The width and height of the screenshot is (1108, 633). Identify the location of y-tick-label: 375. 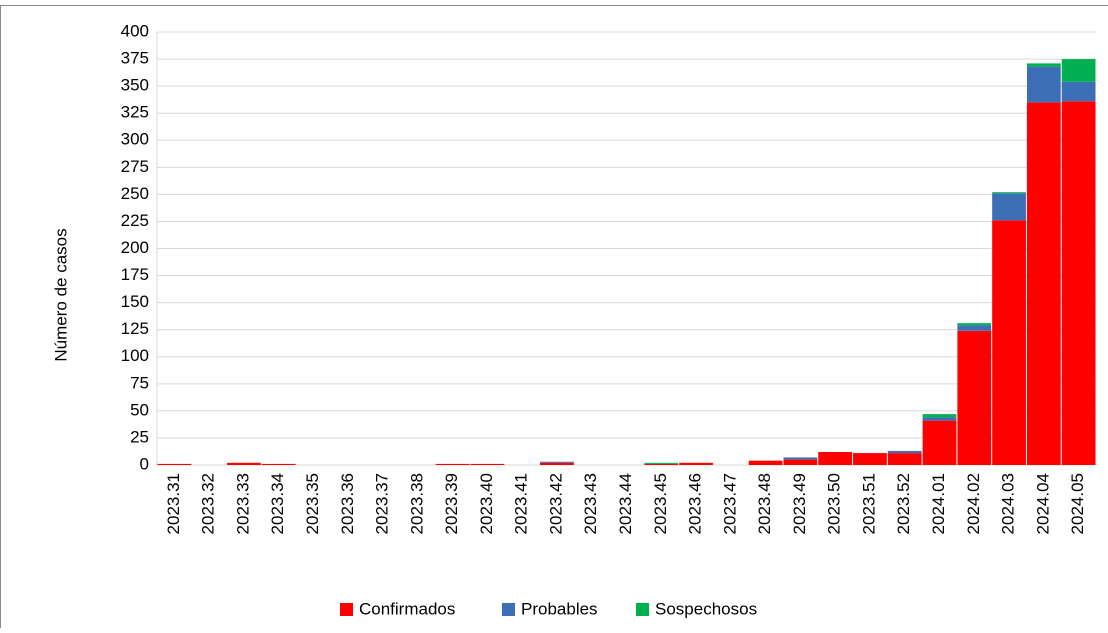
(135, 58).